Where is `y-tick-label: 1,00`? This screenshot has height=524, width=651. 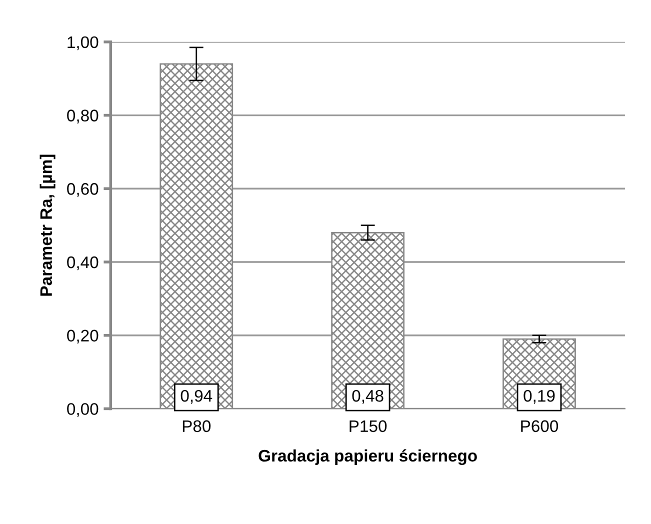 y-tick-label: 1,00 is located at coordinates (83, 43).